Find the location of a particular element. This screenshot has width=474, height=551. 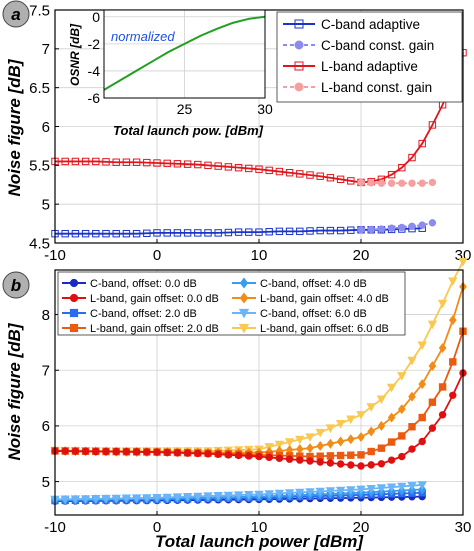

b-x-tick-label-4: 30 is located at coordinates (463, 527).